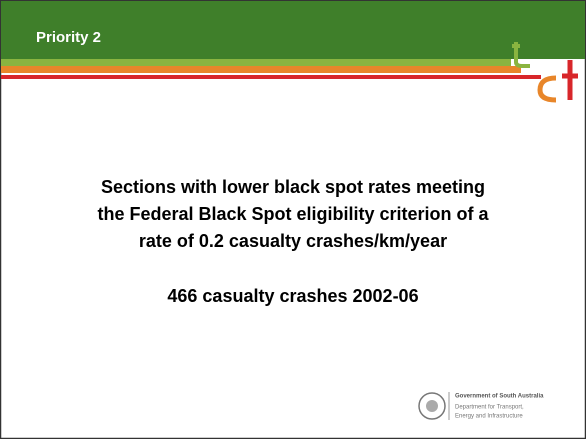  What do you see at coordinates (256, 62) in the screenshot?
I see `green-stripe` at bounding box center [256, 62].